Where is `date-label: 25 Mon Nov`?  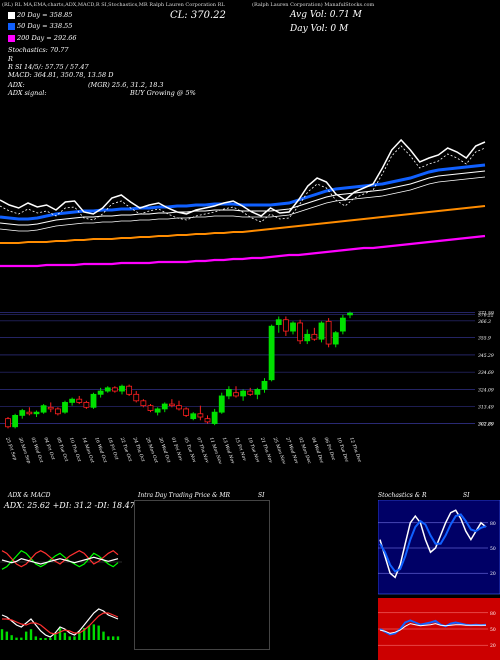 date-label: 25 Mon Nov is located at coordinates (279, 451).